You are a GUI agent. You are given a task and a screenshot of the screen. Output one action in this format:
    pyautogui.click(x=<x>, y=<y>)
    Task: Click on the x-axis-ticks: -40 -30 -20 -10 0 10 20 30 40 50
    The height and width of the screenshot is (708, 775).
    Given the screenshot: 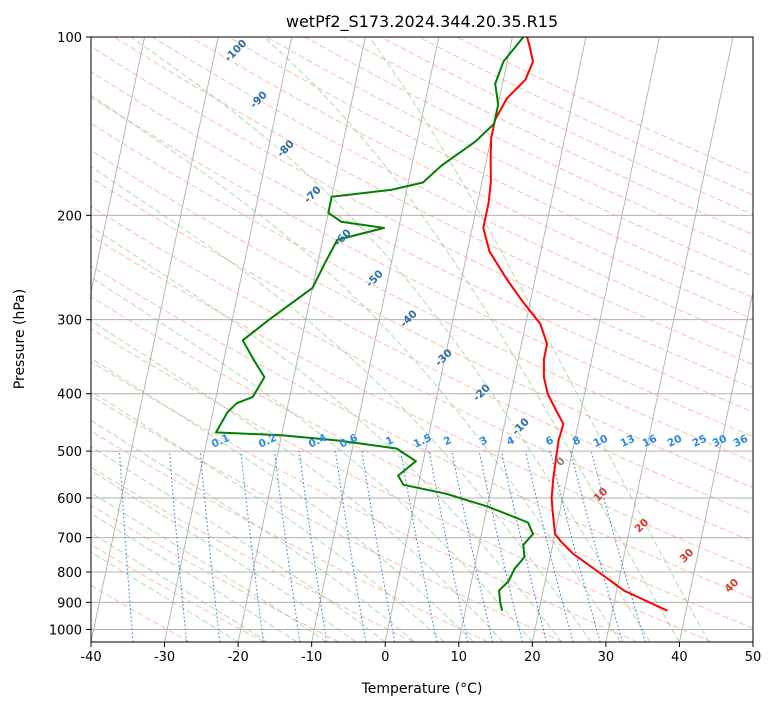 What is the action you would take?
    pyautogui.click(x=420, y=653)
    